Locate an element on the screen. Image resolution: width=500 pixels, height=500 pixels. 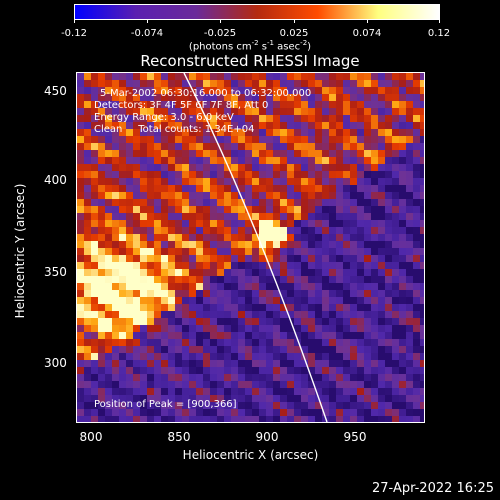
colorbar-tick-label: -0.12 is located at coordinates (74, 33).